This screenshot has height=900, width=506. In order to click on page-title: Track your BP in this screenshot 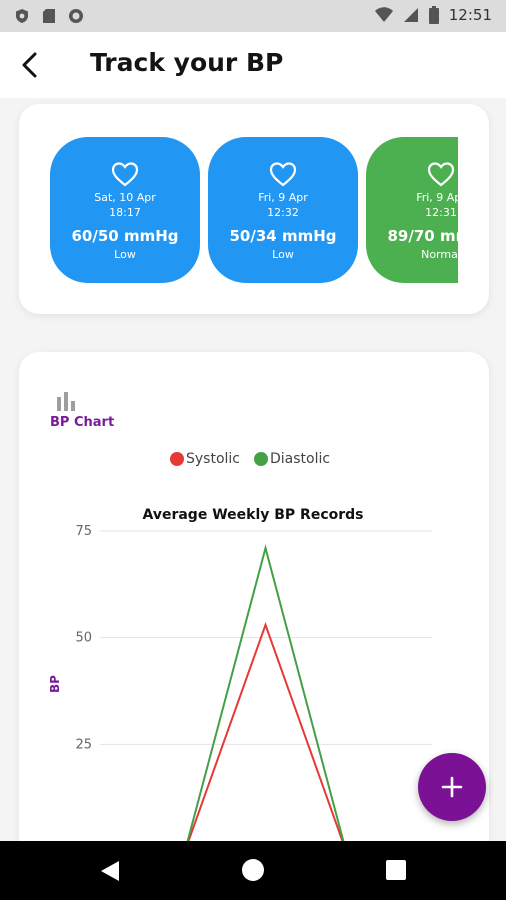, I will do `click(187, 62)`.